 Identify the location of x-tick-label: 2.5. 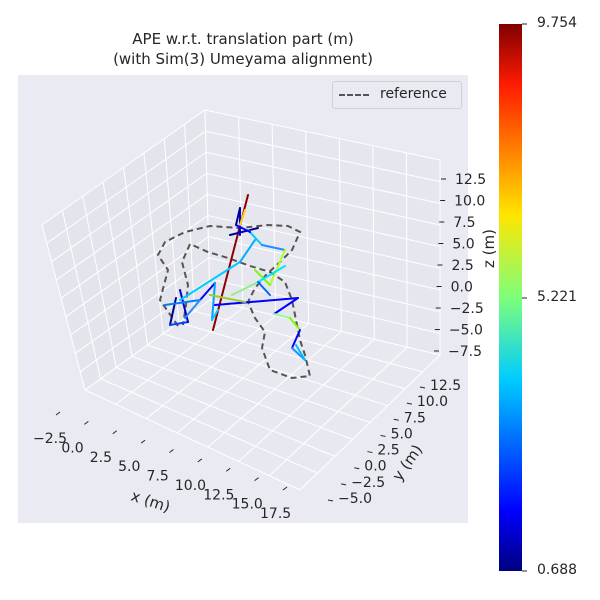
(101, 458).